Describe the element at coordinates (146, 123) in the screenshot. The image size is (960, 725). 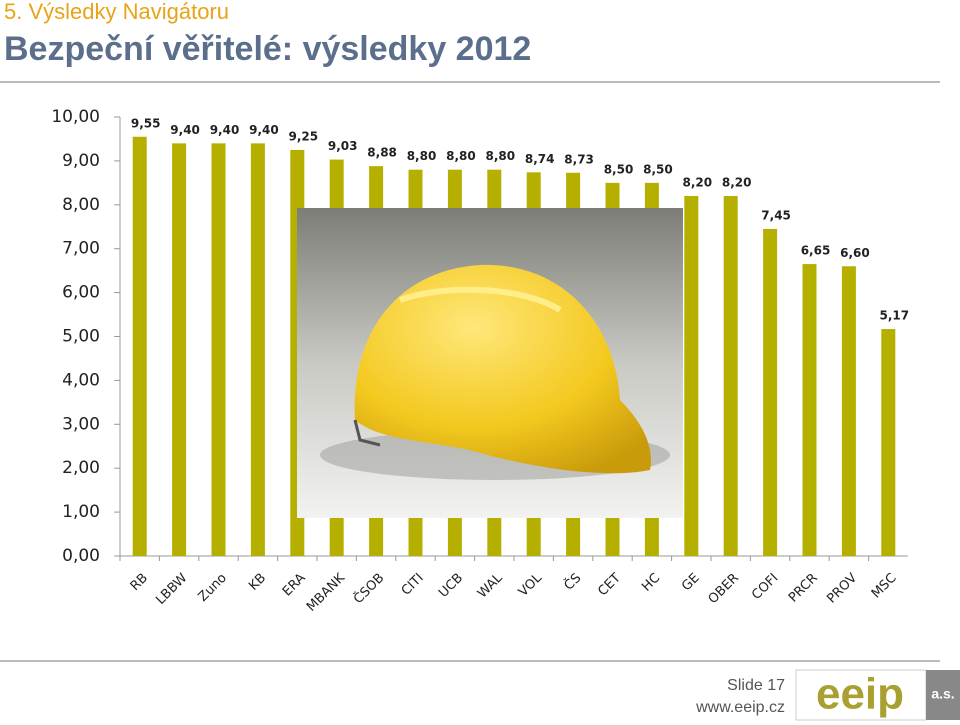
I see `value-label: 9,55` at that location.